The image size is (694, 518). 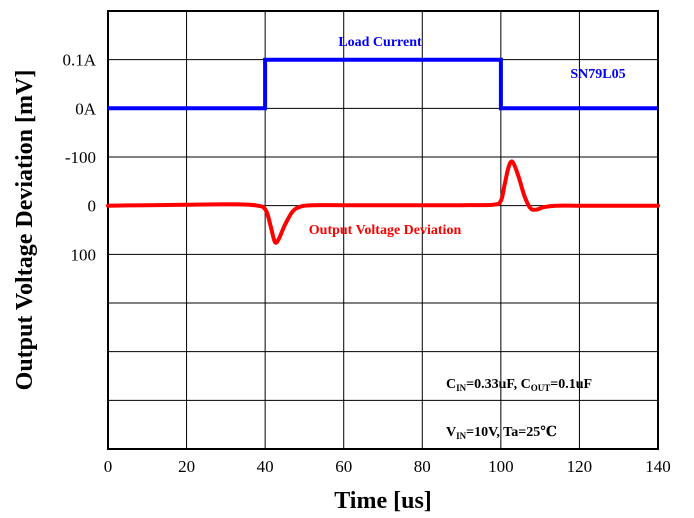 What do you see at coordinates (383, 501) in the screenshot?
I see `x-axis-title: Time [us]` at bounding box center [383, 501].